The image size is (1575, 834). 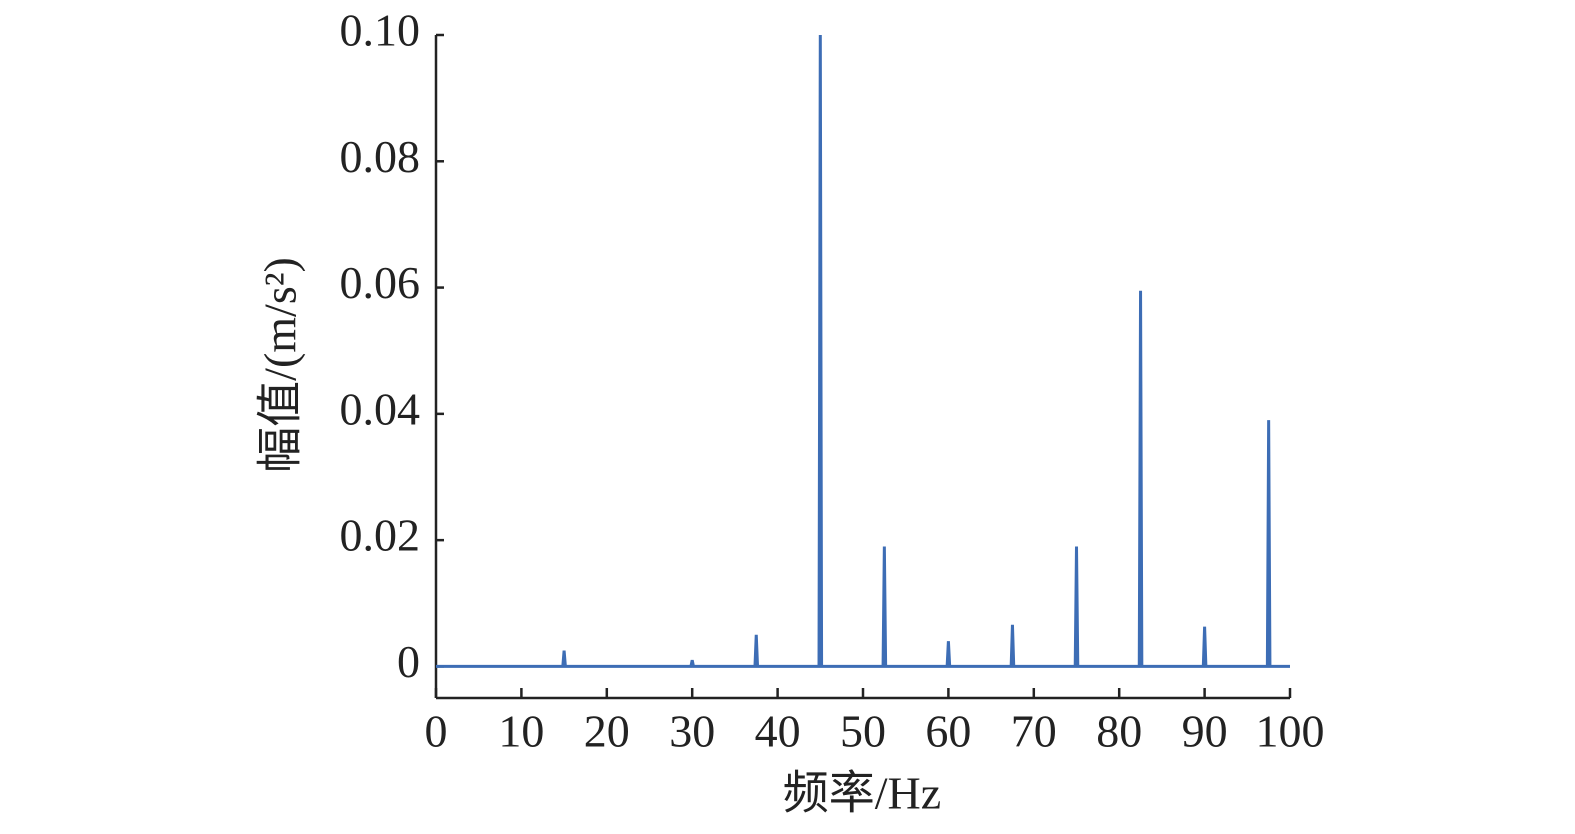 I want to click on y-axis-label: 幅值/(m/s²), so click(x=280, y=365).